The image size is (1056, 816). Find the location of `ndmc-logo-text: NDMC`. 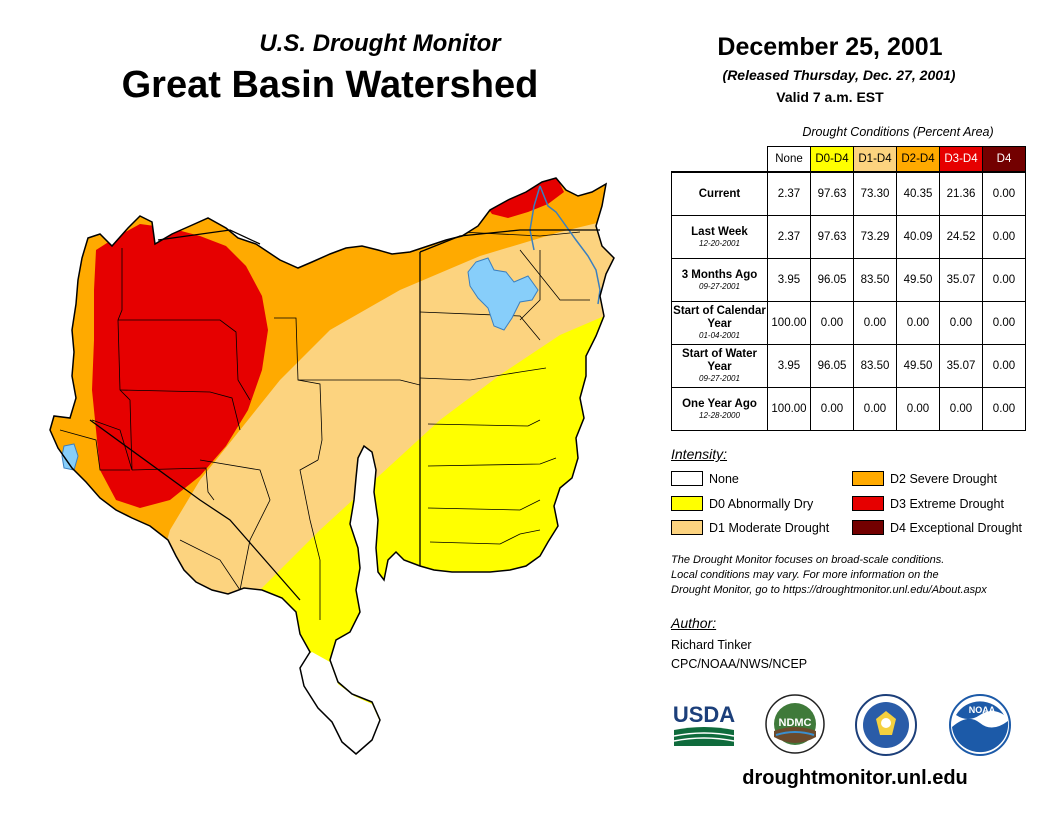

ndmc-logo-text: NDMC is located at coordinates (795, 723).